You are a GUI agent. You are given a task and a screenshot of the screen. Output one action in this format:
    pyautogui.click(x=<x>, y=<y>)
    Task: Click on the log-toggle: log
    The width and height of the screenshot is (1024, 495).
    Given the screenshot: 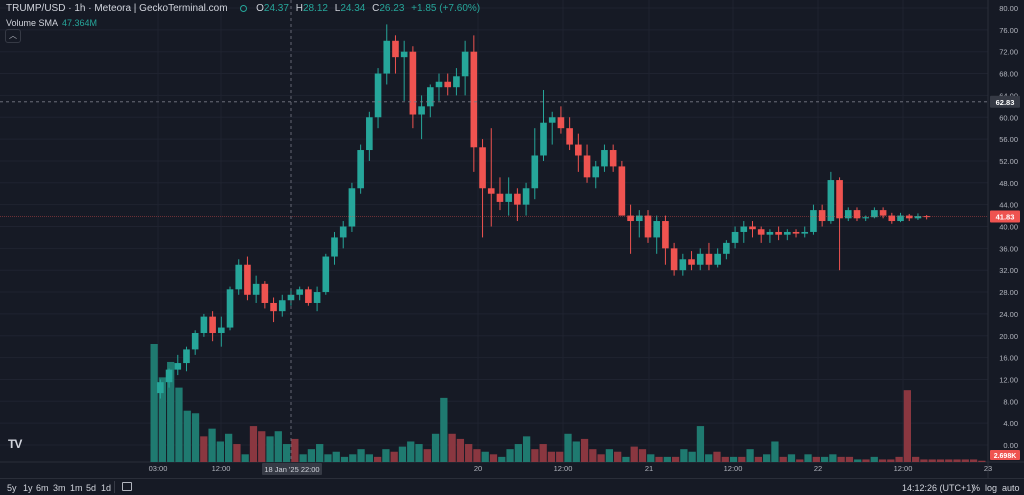 What is the action you would take?
    pyautogui.click(x=991, y=488)
    